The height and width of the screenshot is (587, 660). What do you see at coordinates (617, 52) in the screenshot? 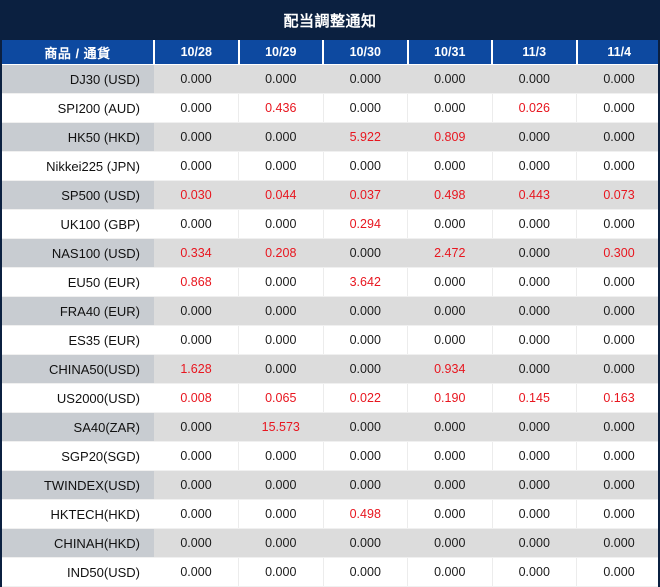
I see `column-header-date-6: 11/4` at bounding box center [617, 52].